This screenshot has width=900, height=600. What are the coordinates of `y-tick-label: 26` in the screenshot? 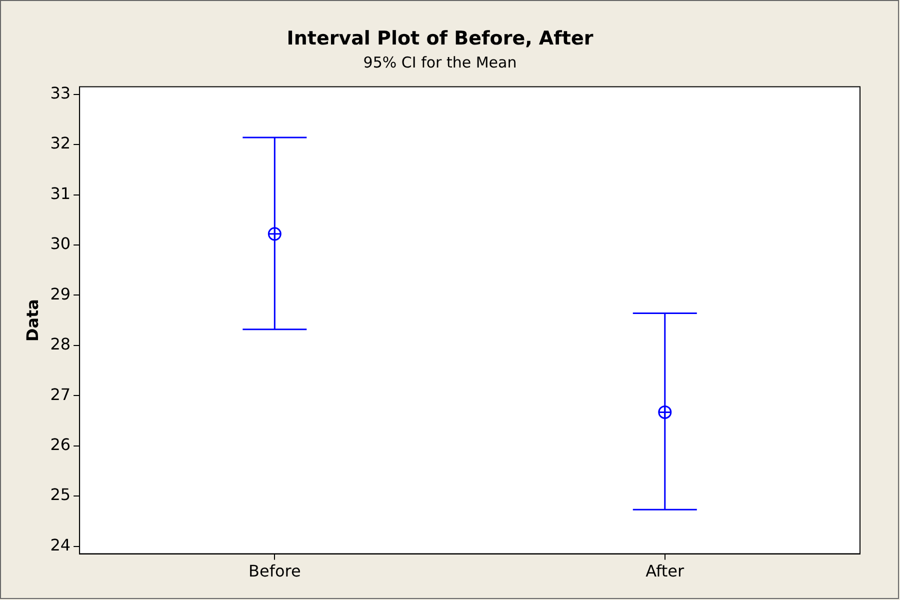 It's located at (60, 444).